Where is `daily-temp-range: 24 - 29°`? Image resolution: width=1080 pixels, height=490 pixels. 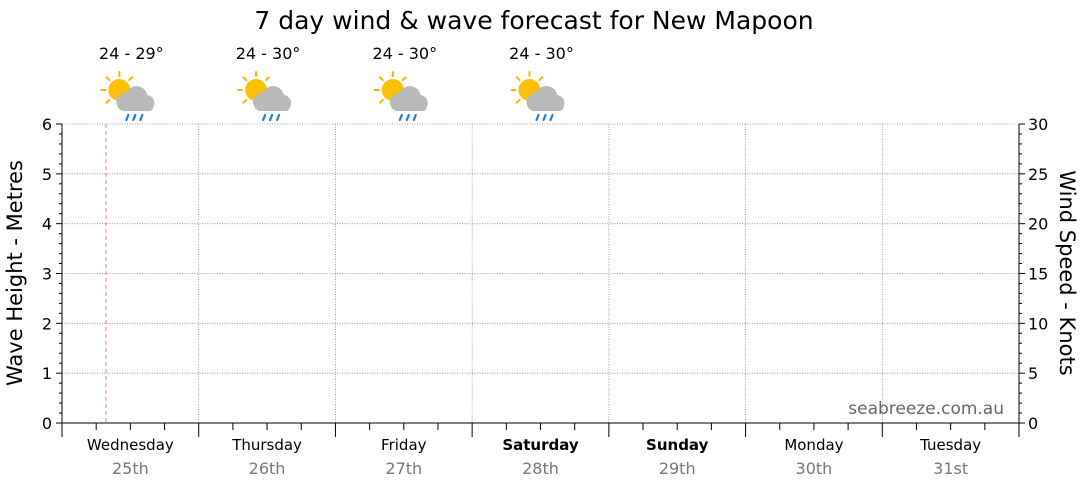 daily-temp-range: 24 - 29° is located at coordinates (131, 53).